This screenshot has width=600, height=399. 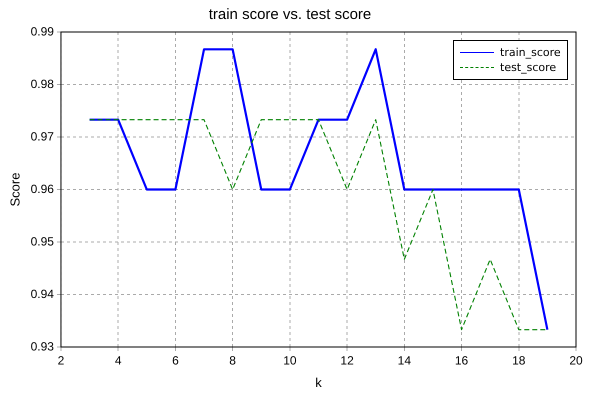 What do you see at coordinates (118, 361) in the screenshot?
I see `x-tick-label: 4` at bounding box center [118, 361].